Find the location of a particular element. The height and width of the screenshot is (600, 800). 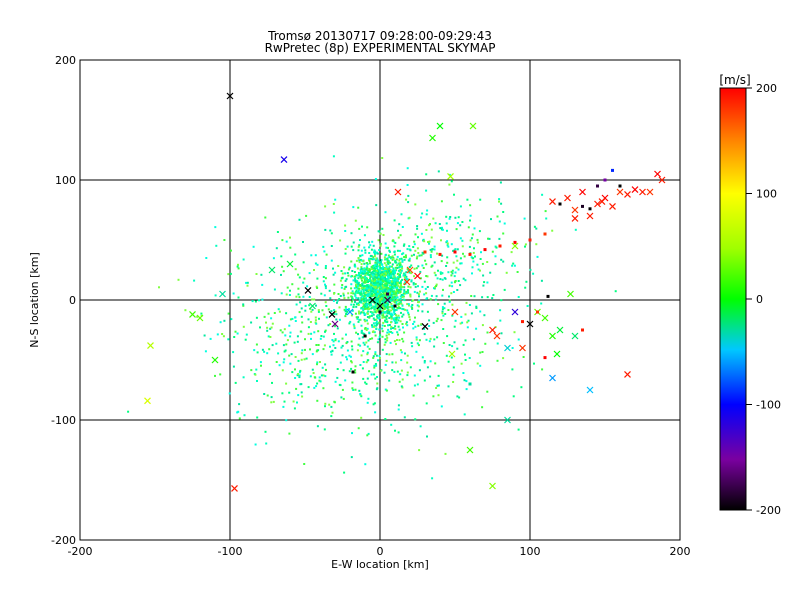

colorbar-tick-label: 0 is located at coordinates (759, 299).